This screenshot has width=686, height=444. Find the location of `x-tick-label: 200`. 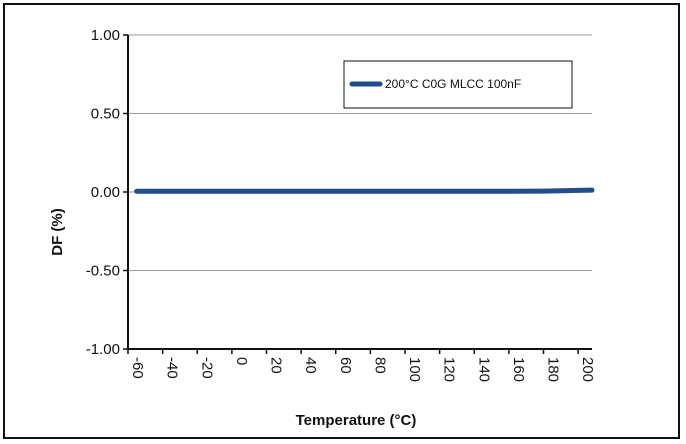

x-tick-label: 200 is located at coordinates (587, 369).